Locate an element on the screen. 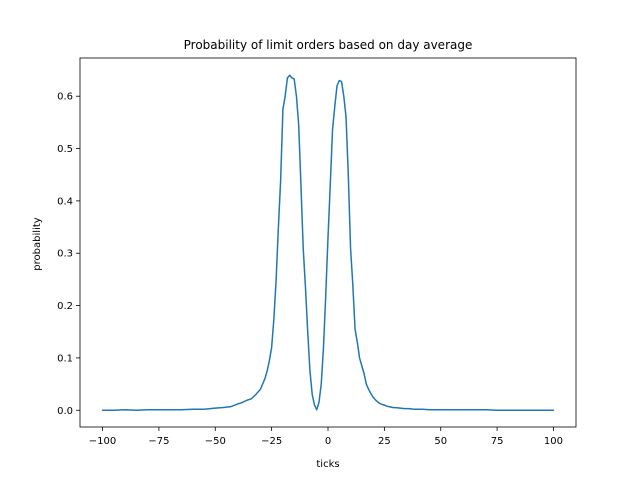 The image size is (640, 480). y-axis-ticks: 0.0 0.1 0.2 0.3 0.4 0.5 0.6 is located at coordinates (68, 254).